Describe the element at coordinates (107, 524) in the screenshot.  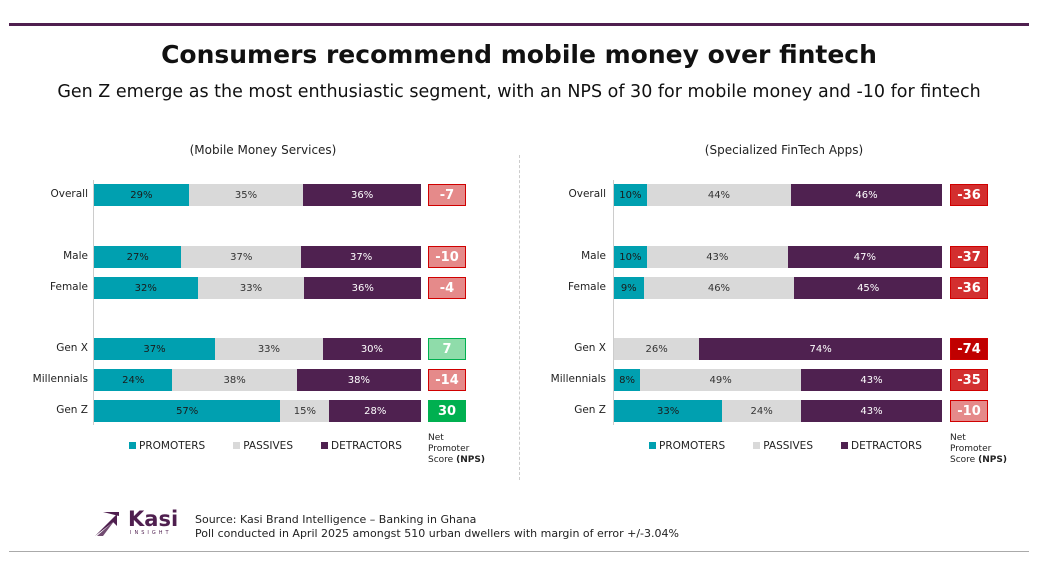
I see `kasi-logo-icon` at that location.